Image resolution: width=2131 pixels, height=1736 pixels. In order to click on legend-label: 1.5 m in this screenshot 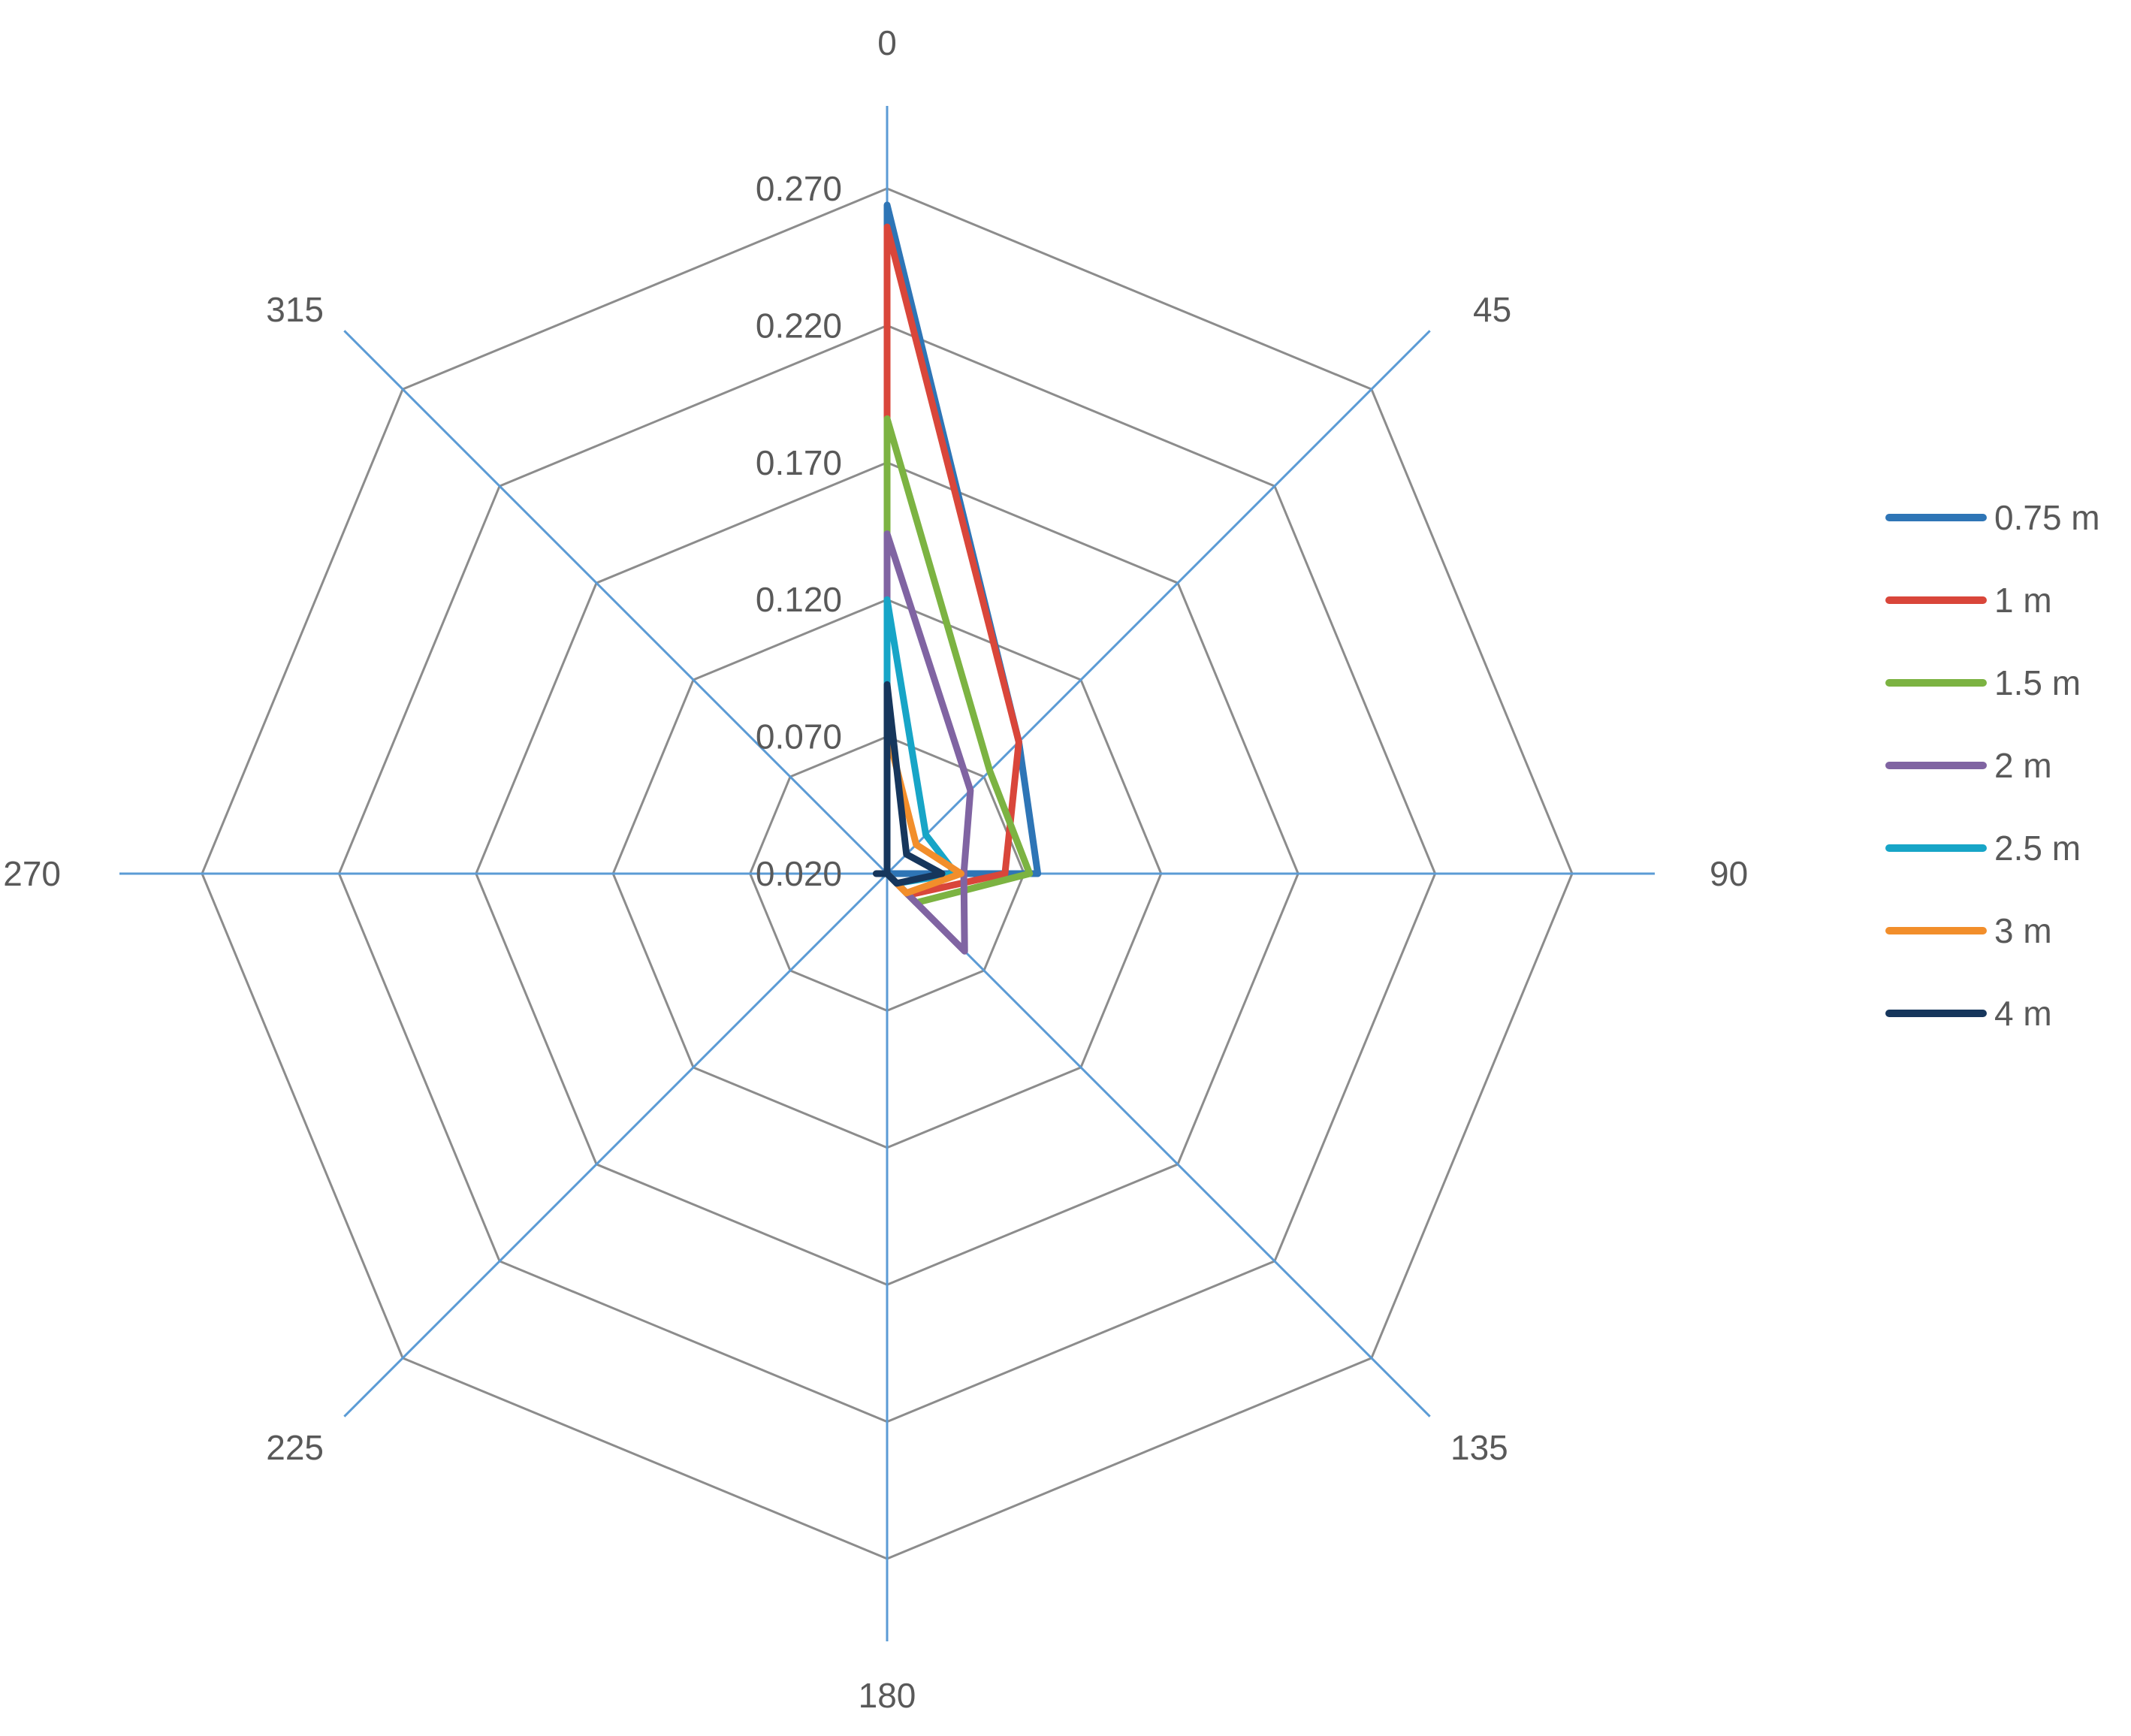, I will do `click(2038, 682)`.